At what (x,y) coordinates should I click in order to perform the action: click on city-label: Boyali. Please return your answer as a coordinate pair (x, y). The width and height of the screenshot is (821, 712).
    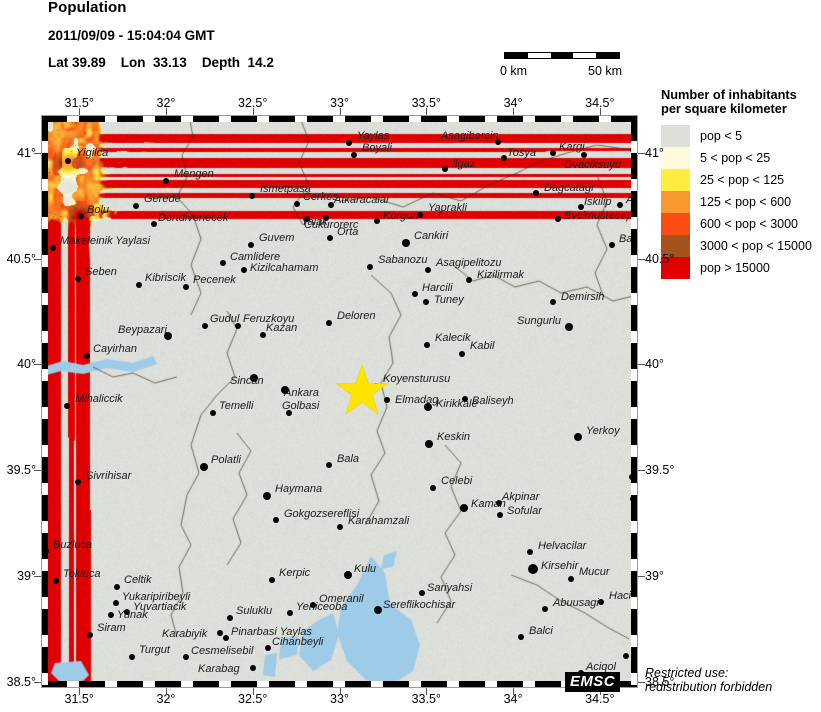
    Looking at the image, I should click on (377, 148).